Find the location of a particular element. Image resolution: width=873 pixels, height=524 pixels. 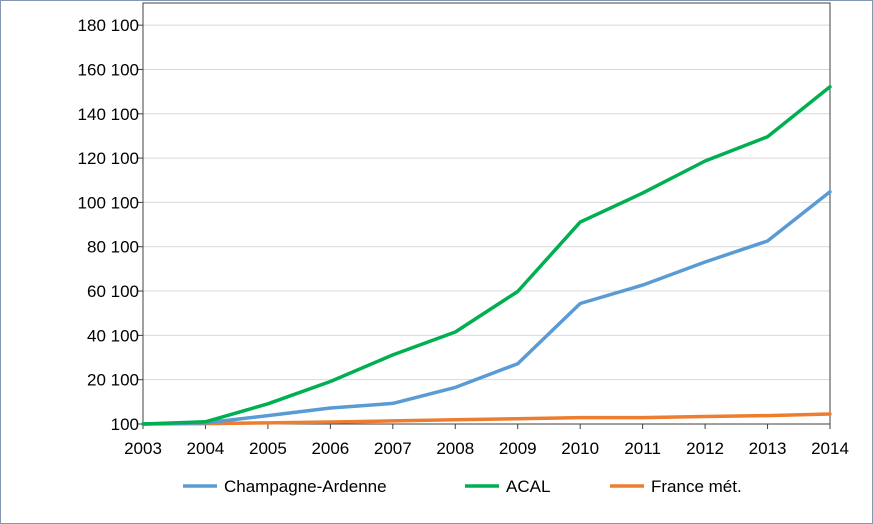

y-tick-label: 120 100 is located at coordinates (108, 158).